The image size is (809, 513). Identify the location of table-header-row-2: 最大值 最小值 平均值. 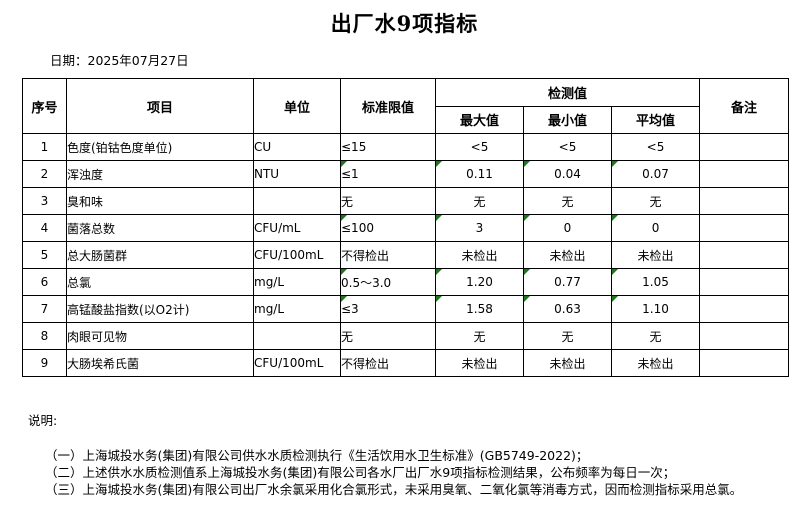
(406, 119).